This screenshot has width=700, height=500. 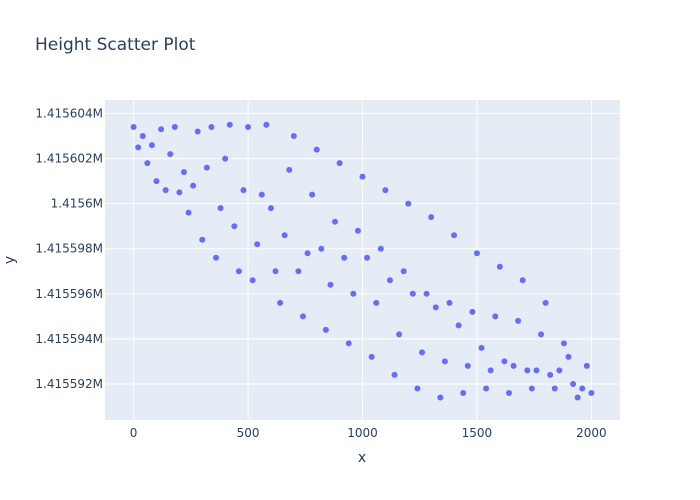 I want to click on x-tick-label: 1500, so click(x=477, y=433).